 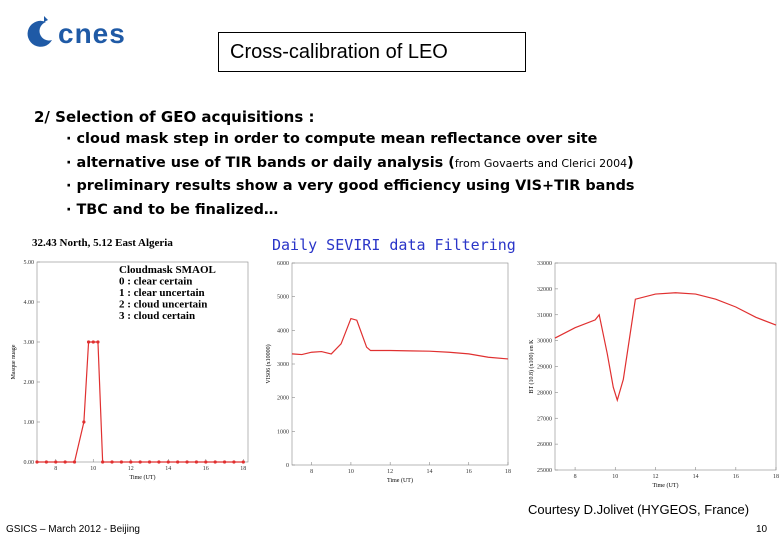 What do you see at coordinates (14, 361) in the screenshot?
I see `y-axis-label: Masque nuage` at bounding box center [14, 361].